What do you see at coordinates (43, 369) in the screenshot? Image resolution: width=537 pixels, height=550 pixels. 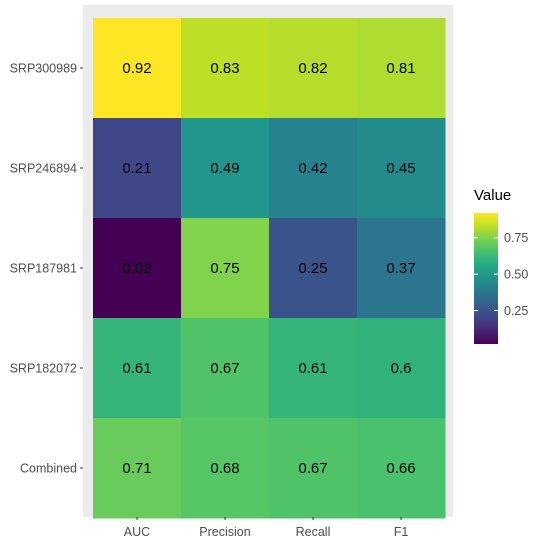 I see `y-tick-label: SRP182072` at bounding box center [43, 369].